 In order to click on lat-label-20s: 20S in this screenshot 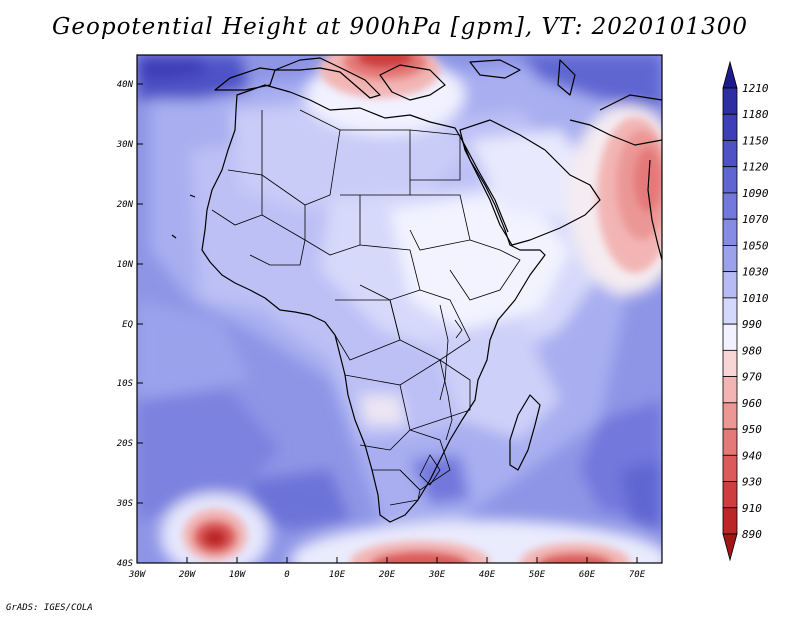, I will do `click(125, 444)`.